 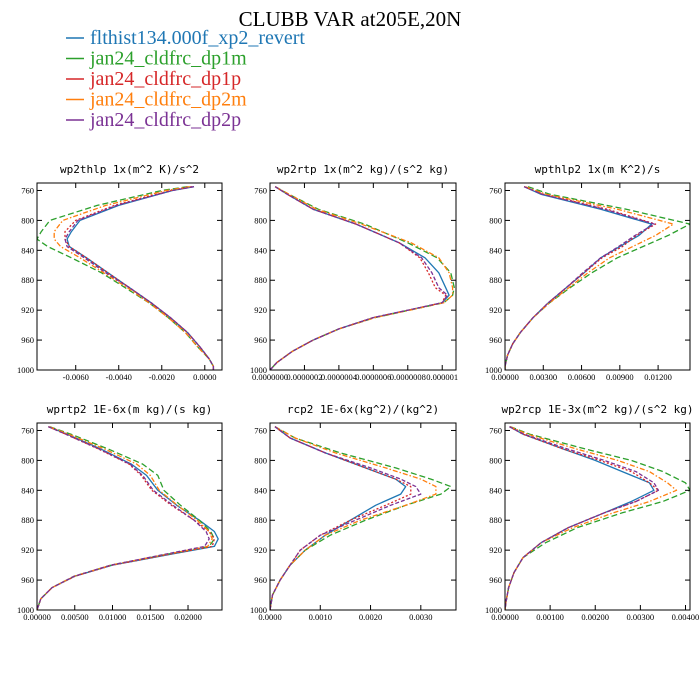 I want to click on x-tick-label: 0.0010, so click(x=320, y=617).